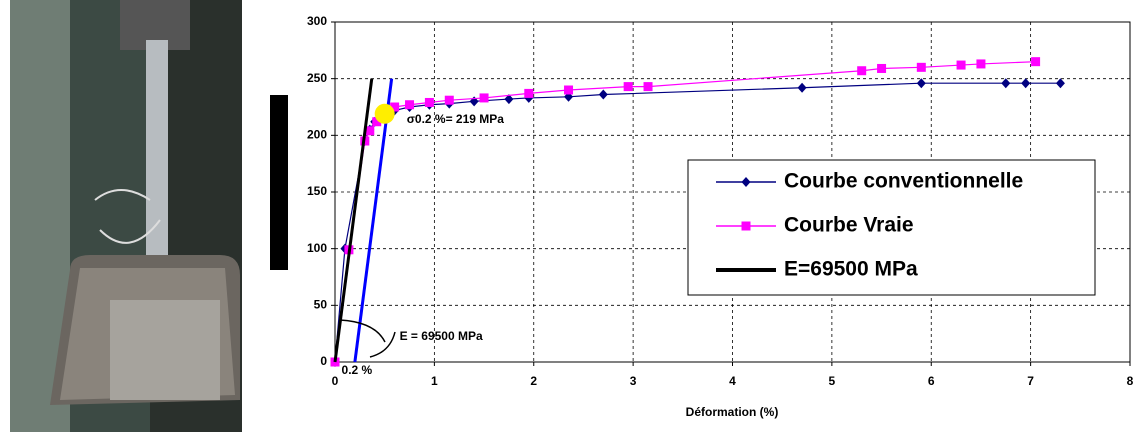 The width and height of the screenshot is (1133, 432). What do you see at coordinates (1130, 381) in the screenshot?
I see `x-tick-label: 8` at bounding box center [1130, 381].